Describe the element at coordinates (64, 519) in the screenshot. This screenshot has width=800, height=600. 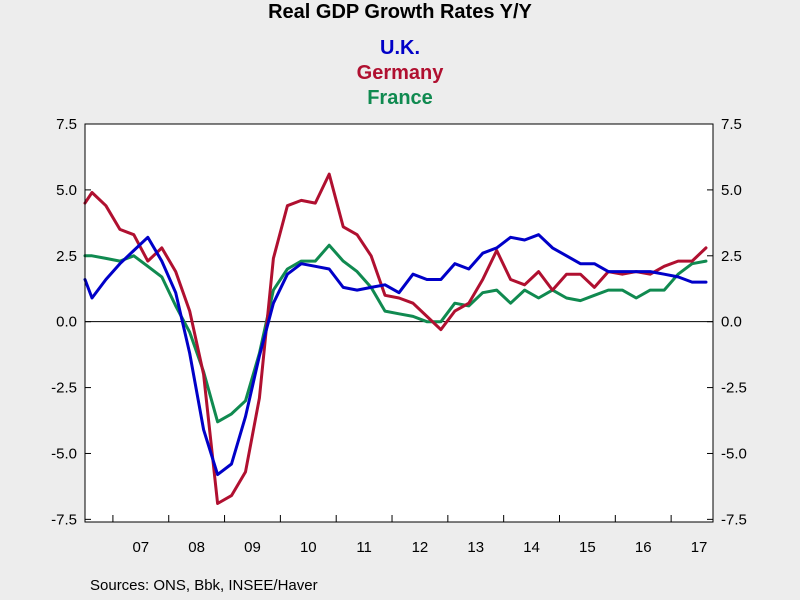
I see `y-tick-label-left: -7.5` at that location.